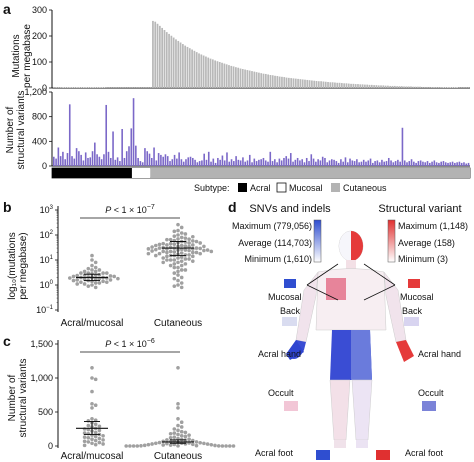  Describe the element at coordinates (45, 412) in the screenshot. I see `c-tick-label-1: 500` at that location.